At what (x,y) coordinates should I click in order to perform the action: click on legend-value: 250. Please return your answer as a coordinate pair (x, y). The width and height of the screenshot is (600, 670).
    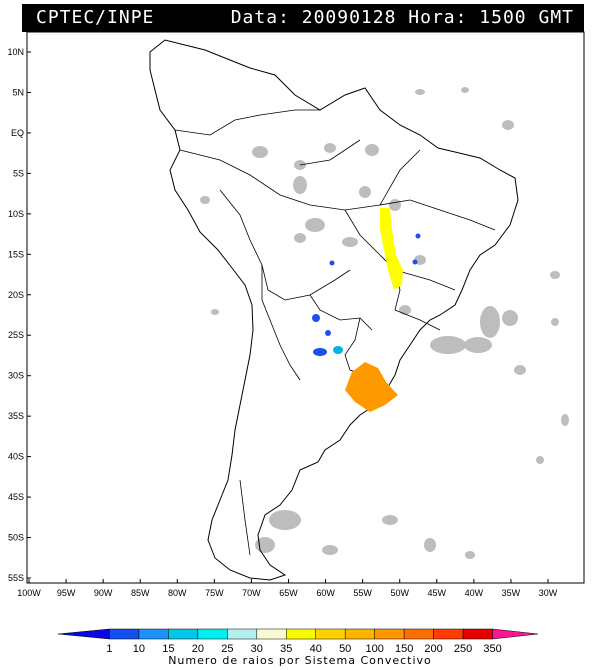
    Looking at the image, I should click on (463, 649).